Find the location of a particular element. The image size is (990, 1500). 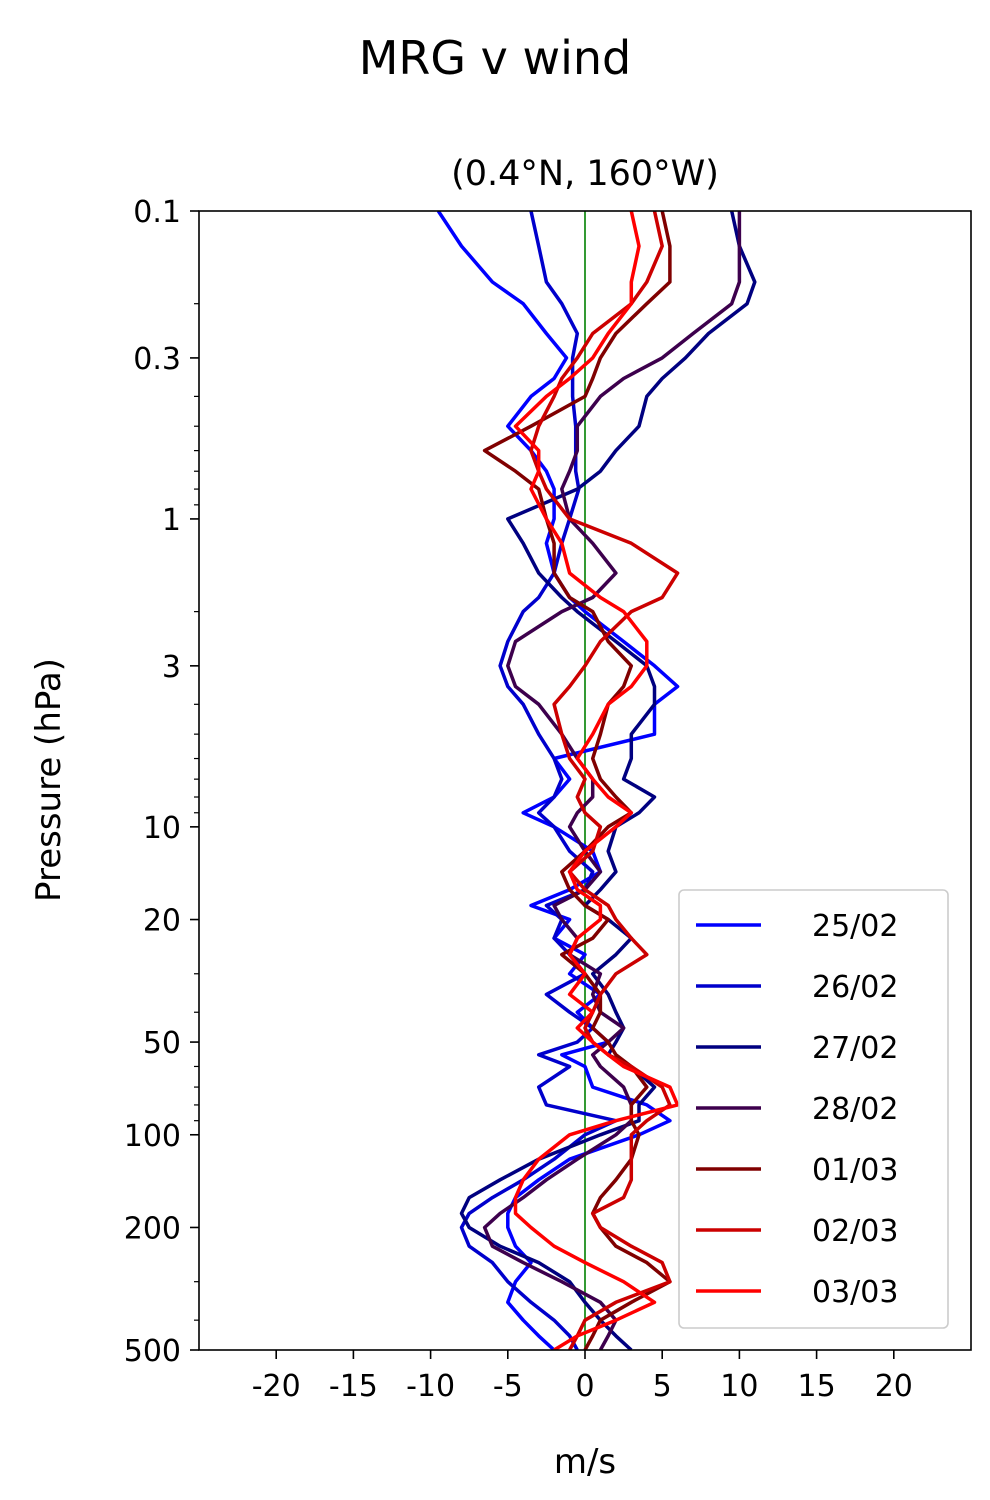

y-tick-label: 0.3 is located at coordinates (157, 359).